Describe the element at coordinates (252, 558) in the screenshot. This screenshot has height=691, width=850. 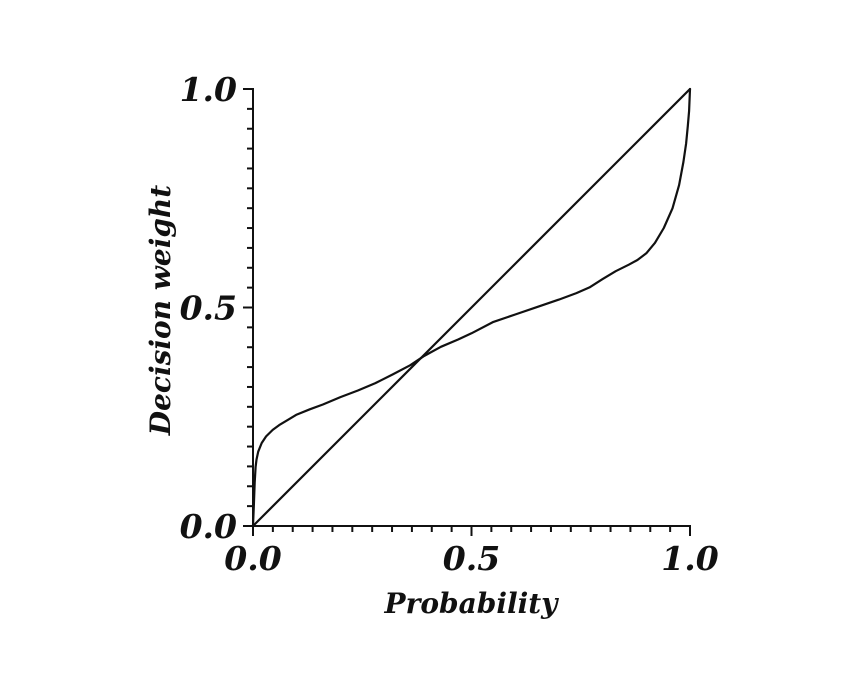
I see `x-tick-label: 0.0` at that location.